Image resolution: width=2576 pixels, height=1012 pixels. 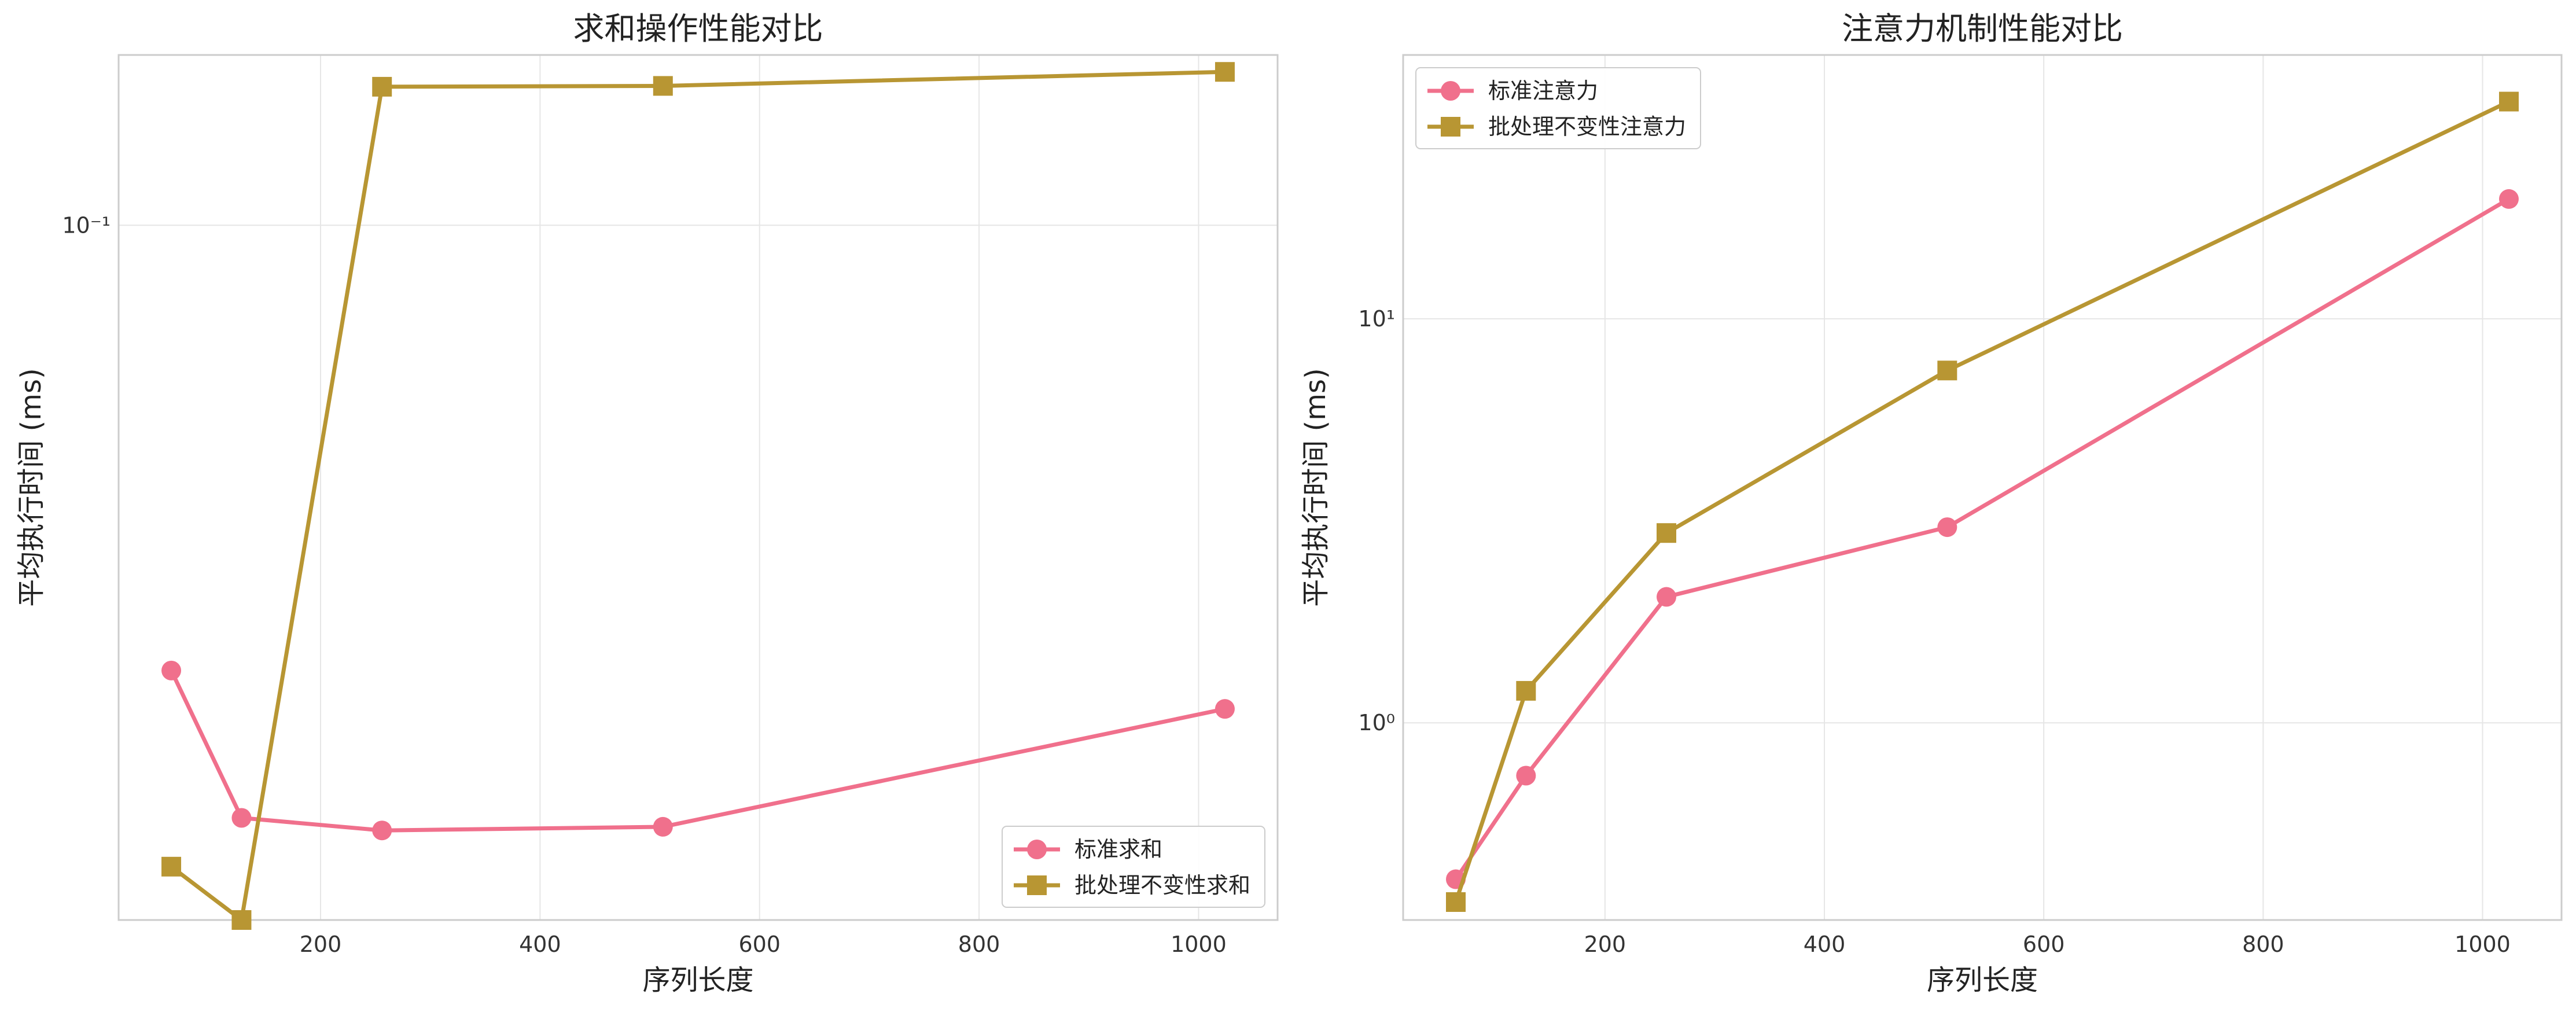 I want to click on legend-label: 批处理不变性求和, so click(x=1162, y=885).